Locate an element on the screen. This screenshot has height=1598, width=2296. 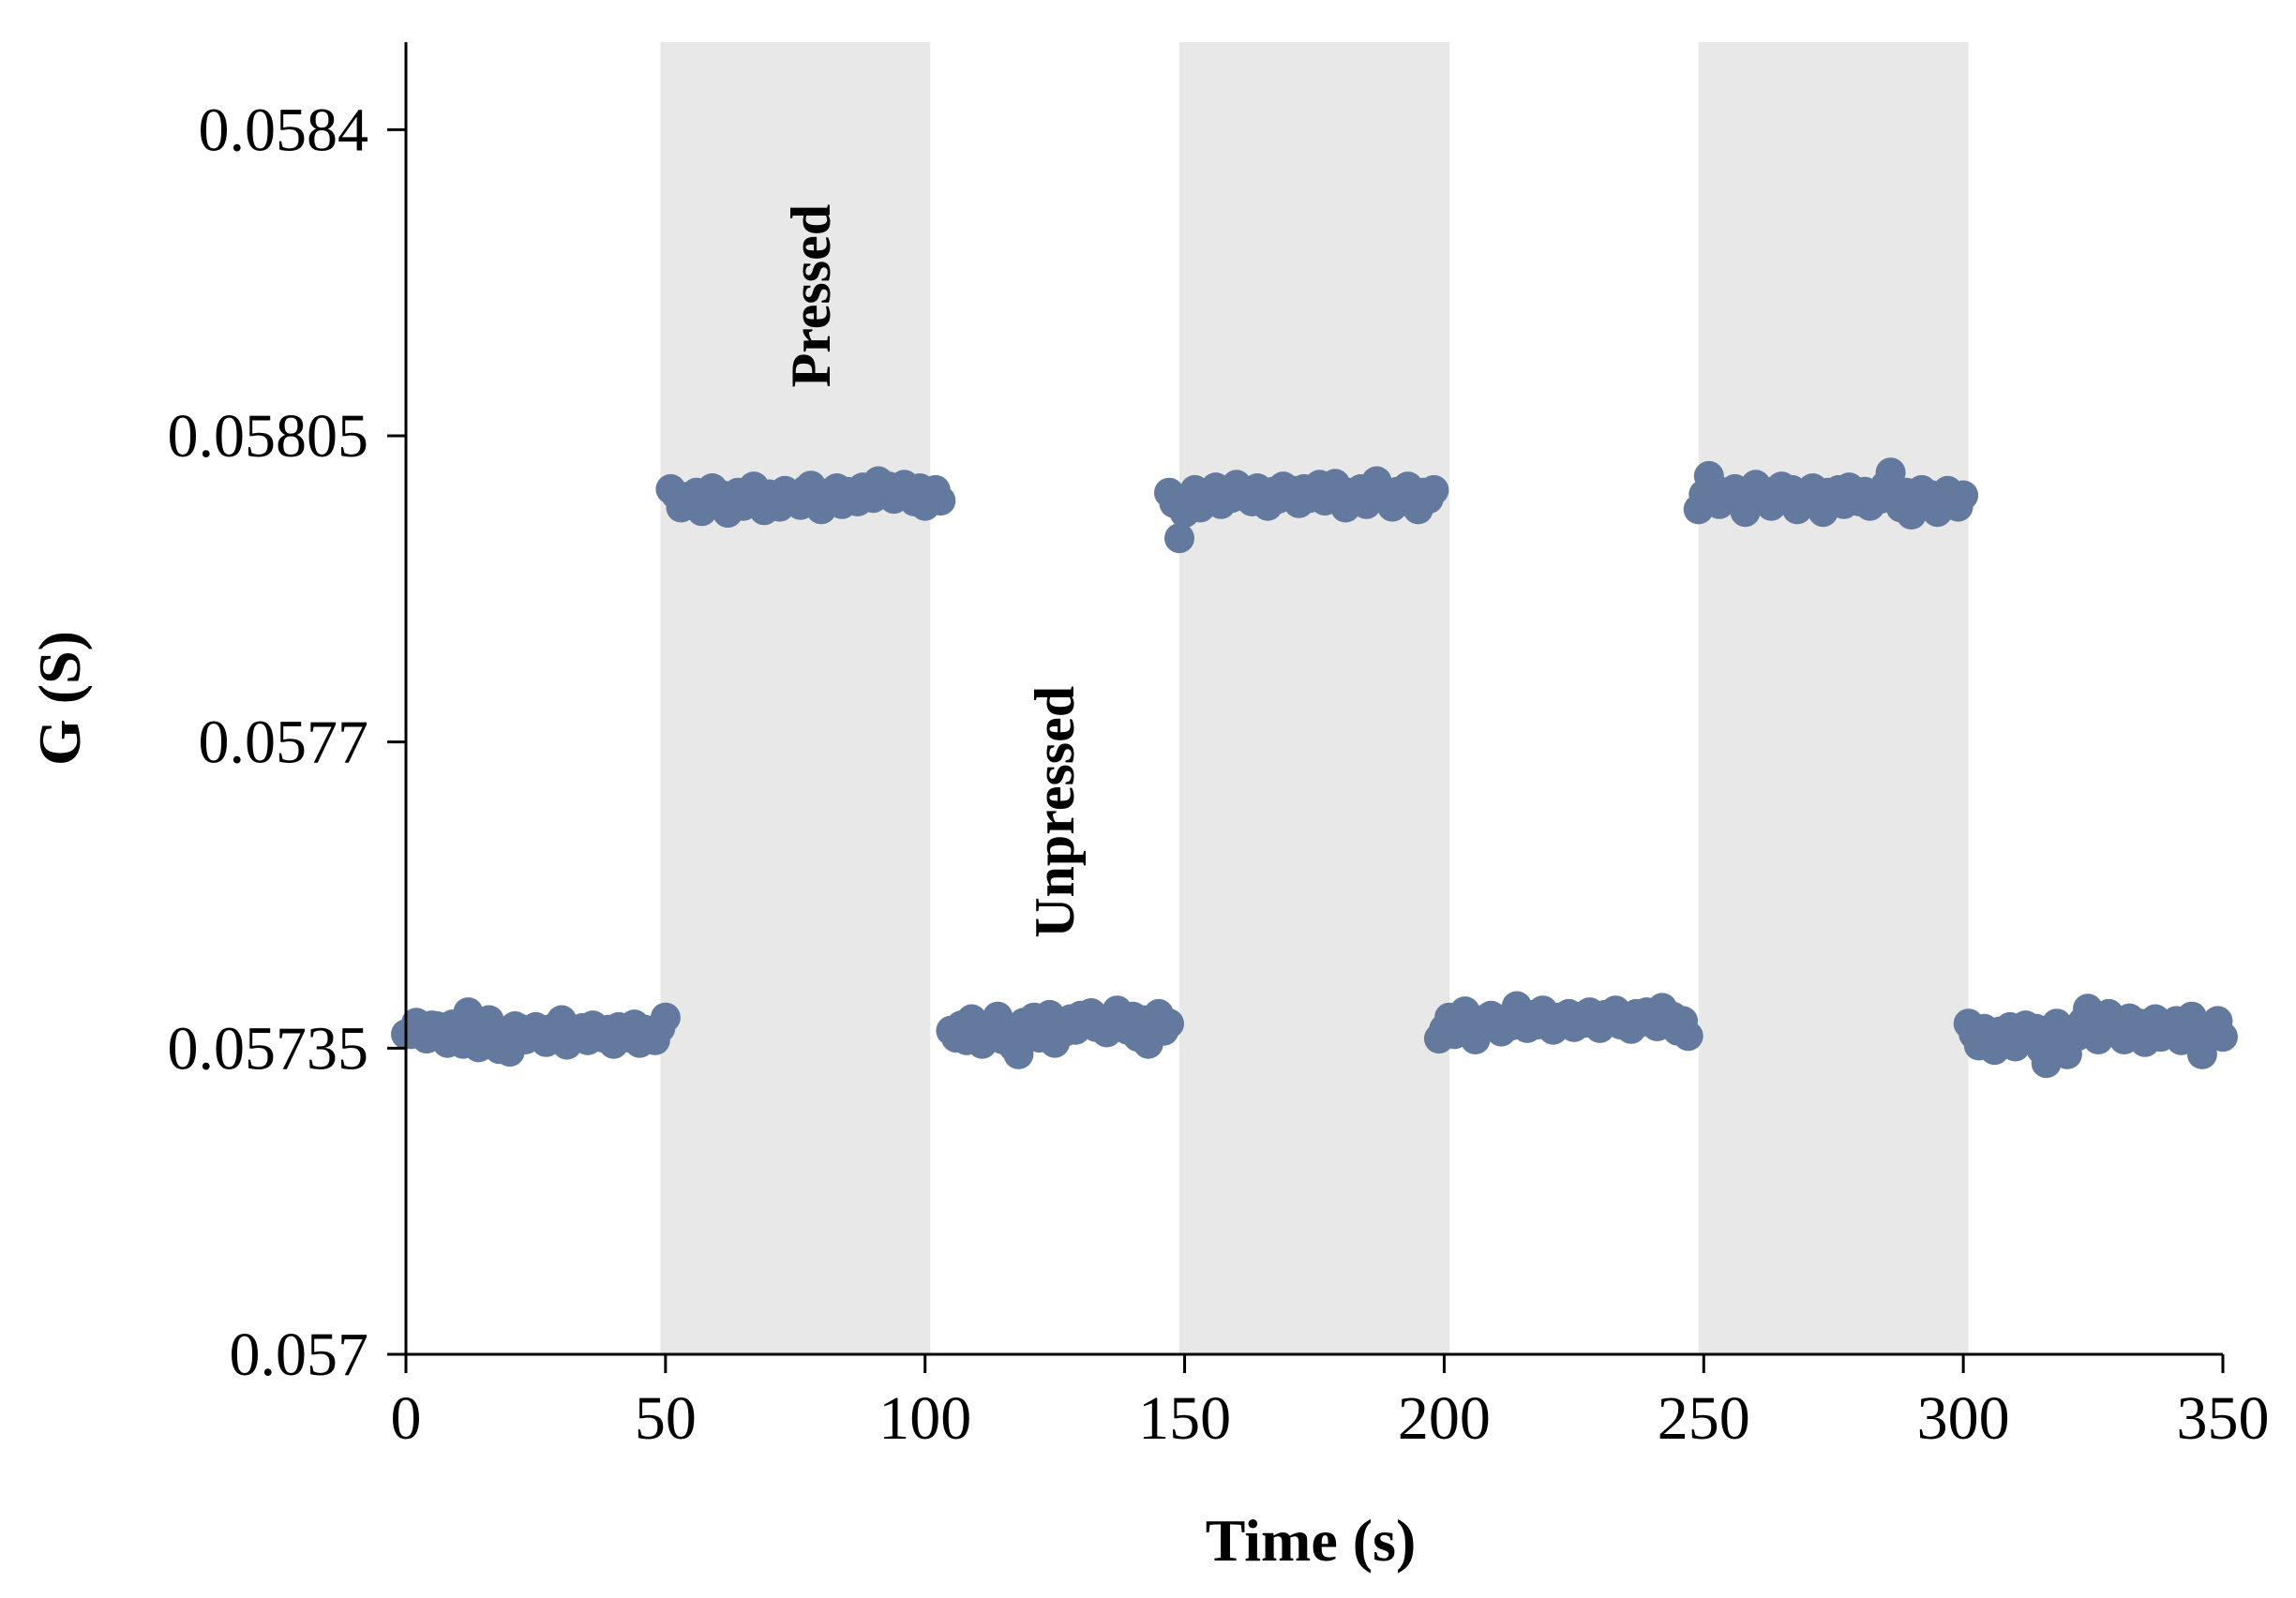
x-tick-label-7: 350 is located at coordinates (2223, 1418).